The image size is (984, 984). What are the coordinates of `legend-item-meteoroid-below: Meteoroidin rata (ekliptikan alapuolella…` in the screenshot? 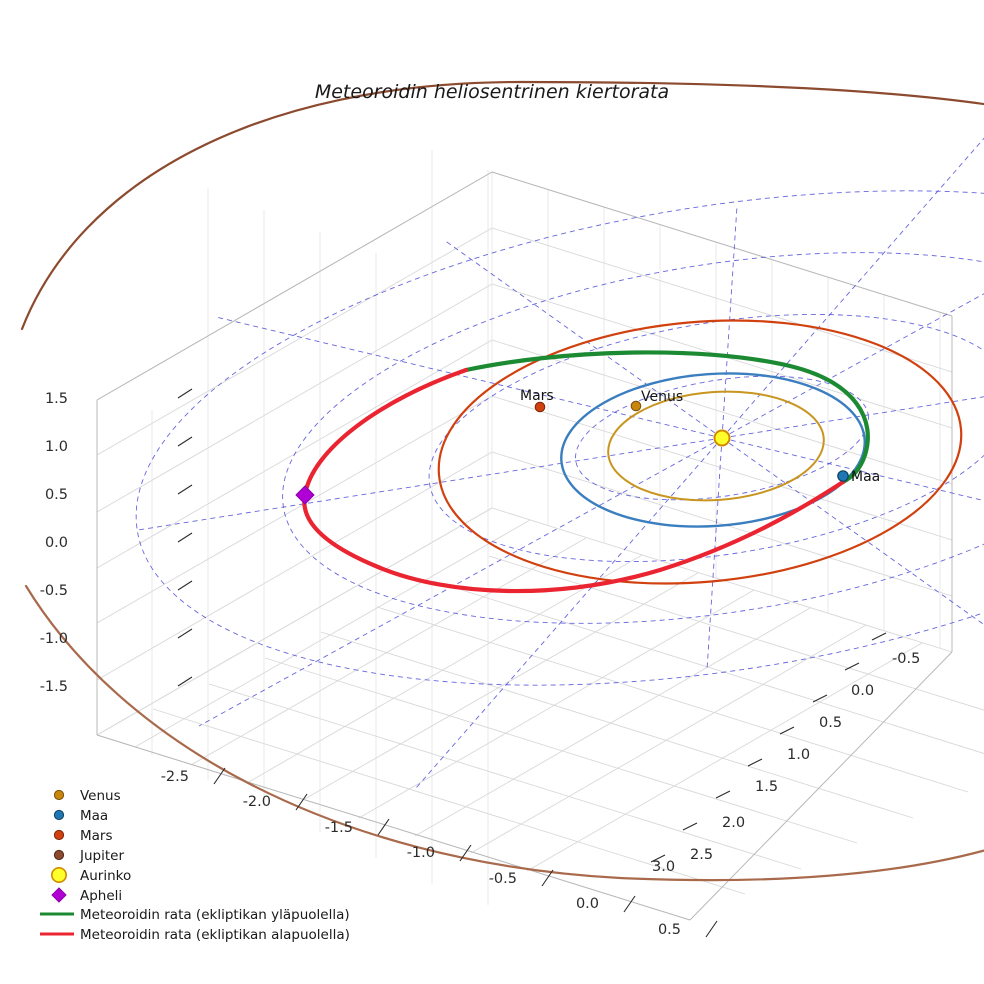 It's located at (195, 935).